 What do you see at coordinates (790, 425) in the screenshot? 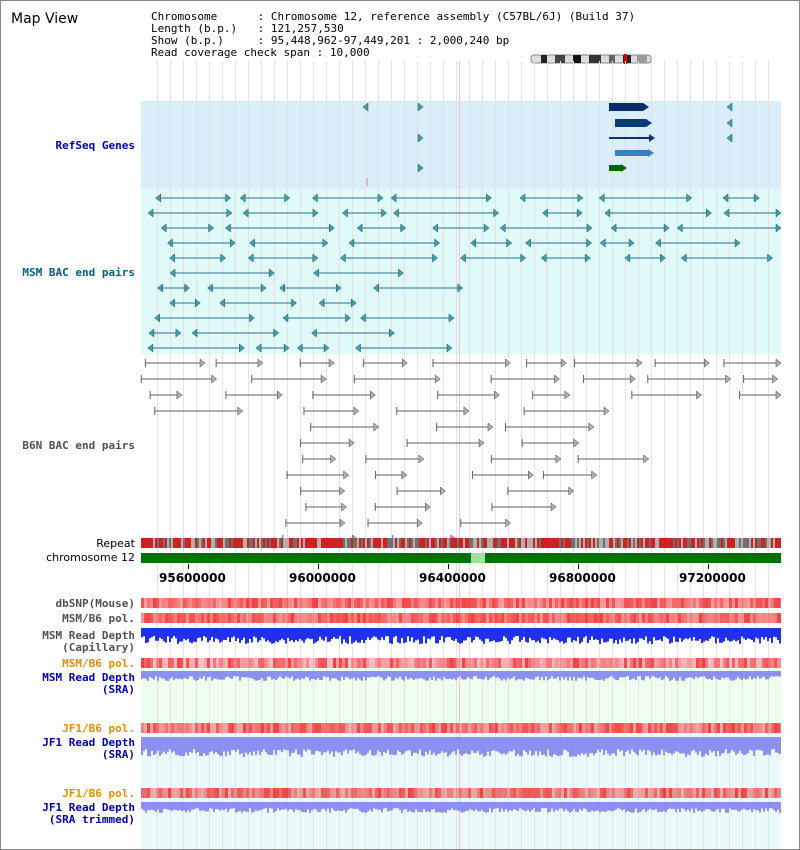
I see `right-scrollbar` at bounding box center [790, 425].